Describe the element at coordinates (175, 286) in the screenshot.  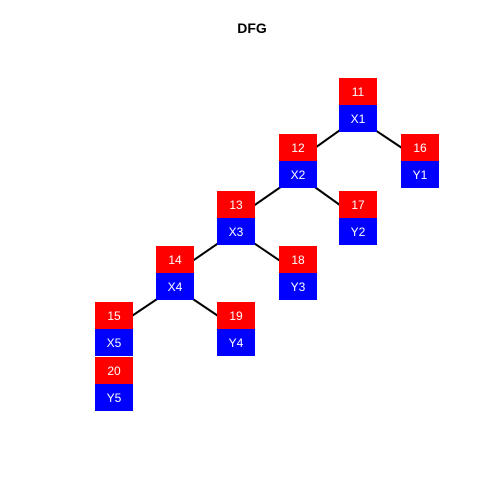
I see `node-14-label: X4` at that location.